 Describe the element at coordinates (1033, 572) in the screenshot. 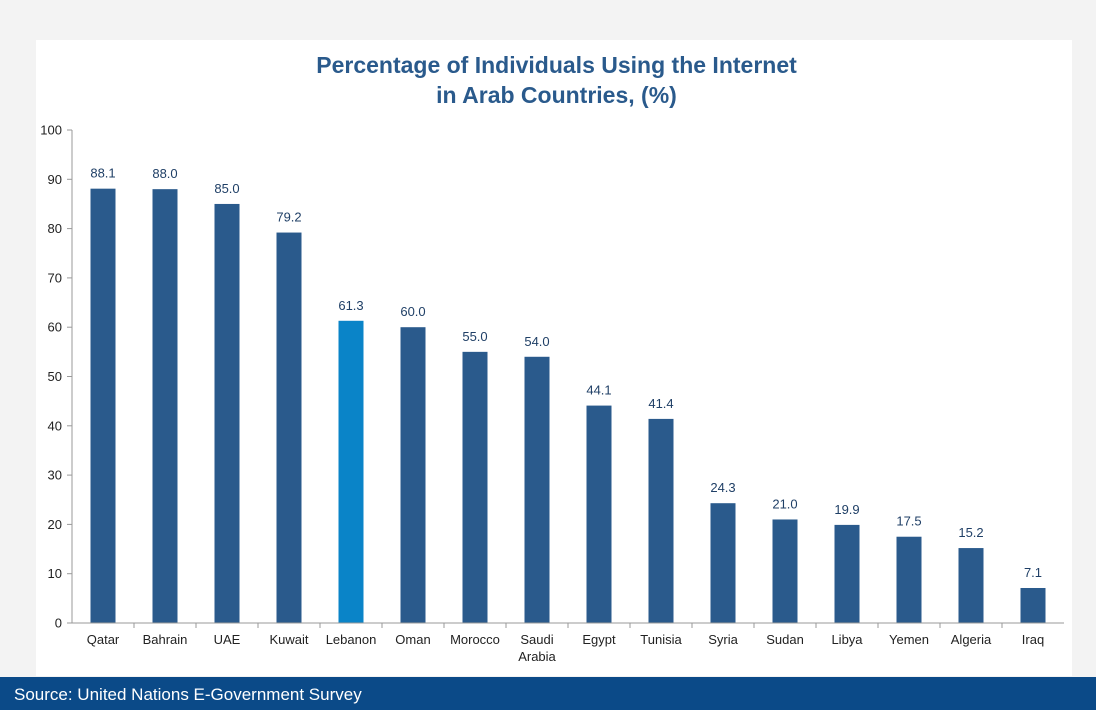

I see `bar-value-label: 7.1` at that location.